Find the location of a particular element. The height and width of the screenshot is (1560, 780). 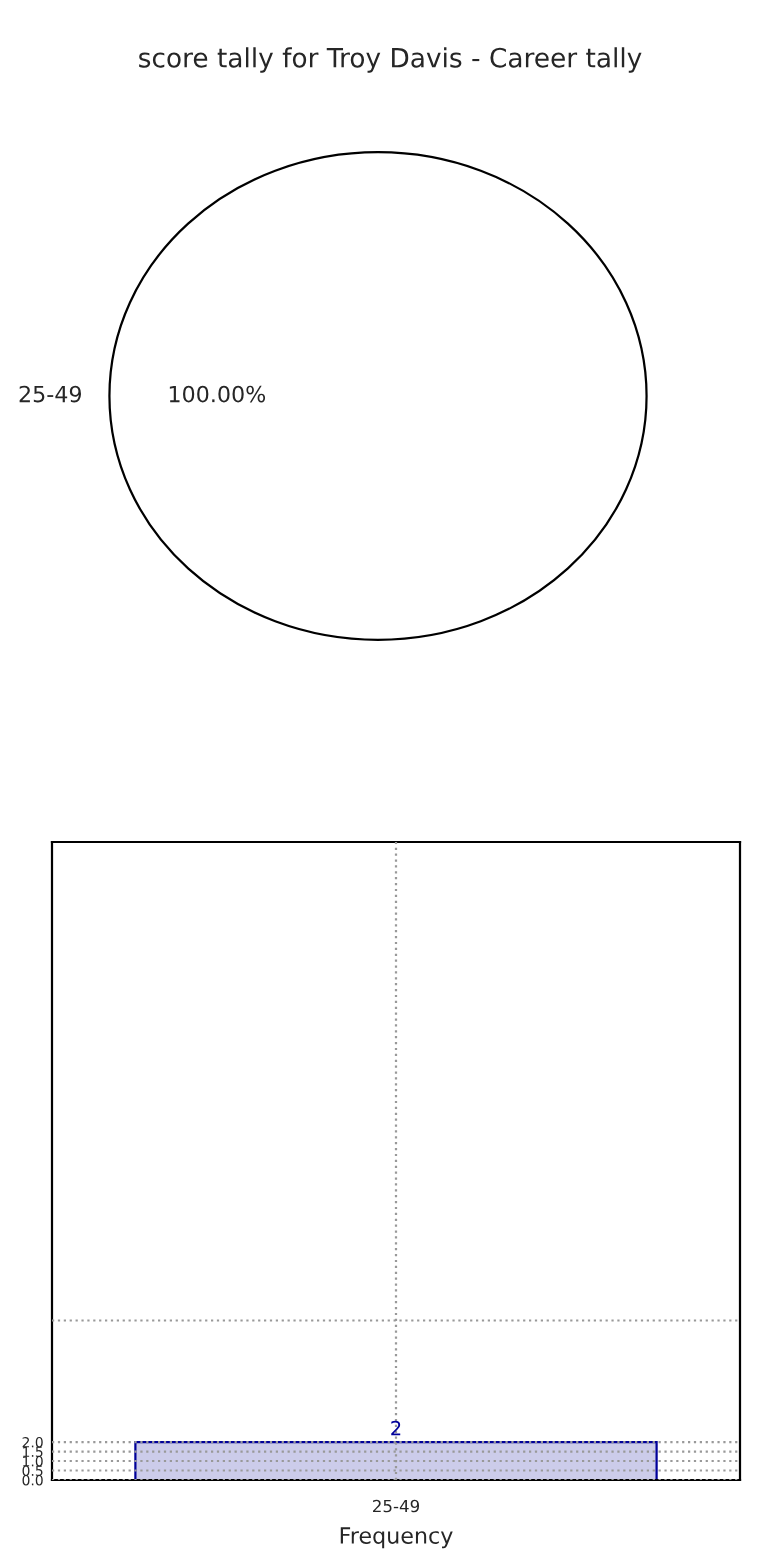

slice-label: 25-49 is located at coordinates (50, 394).